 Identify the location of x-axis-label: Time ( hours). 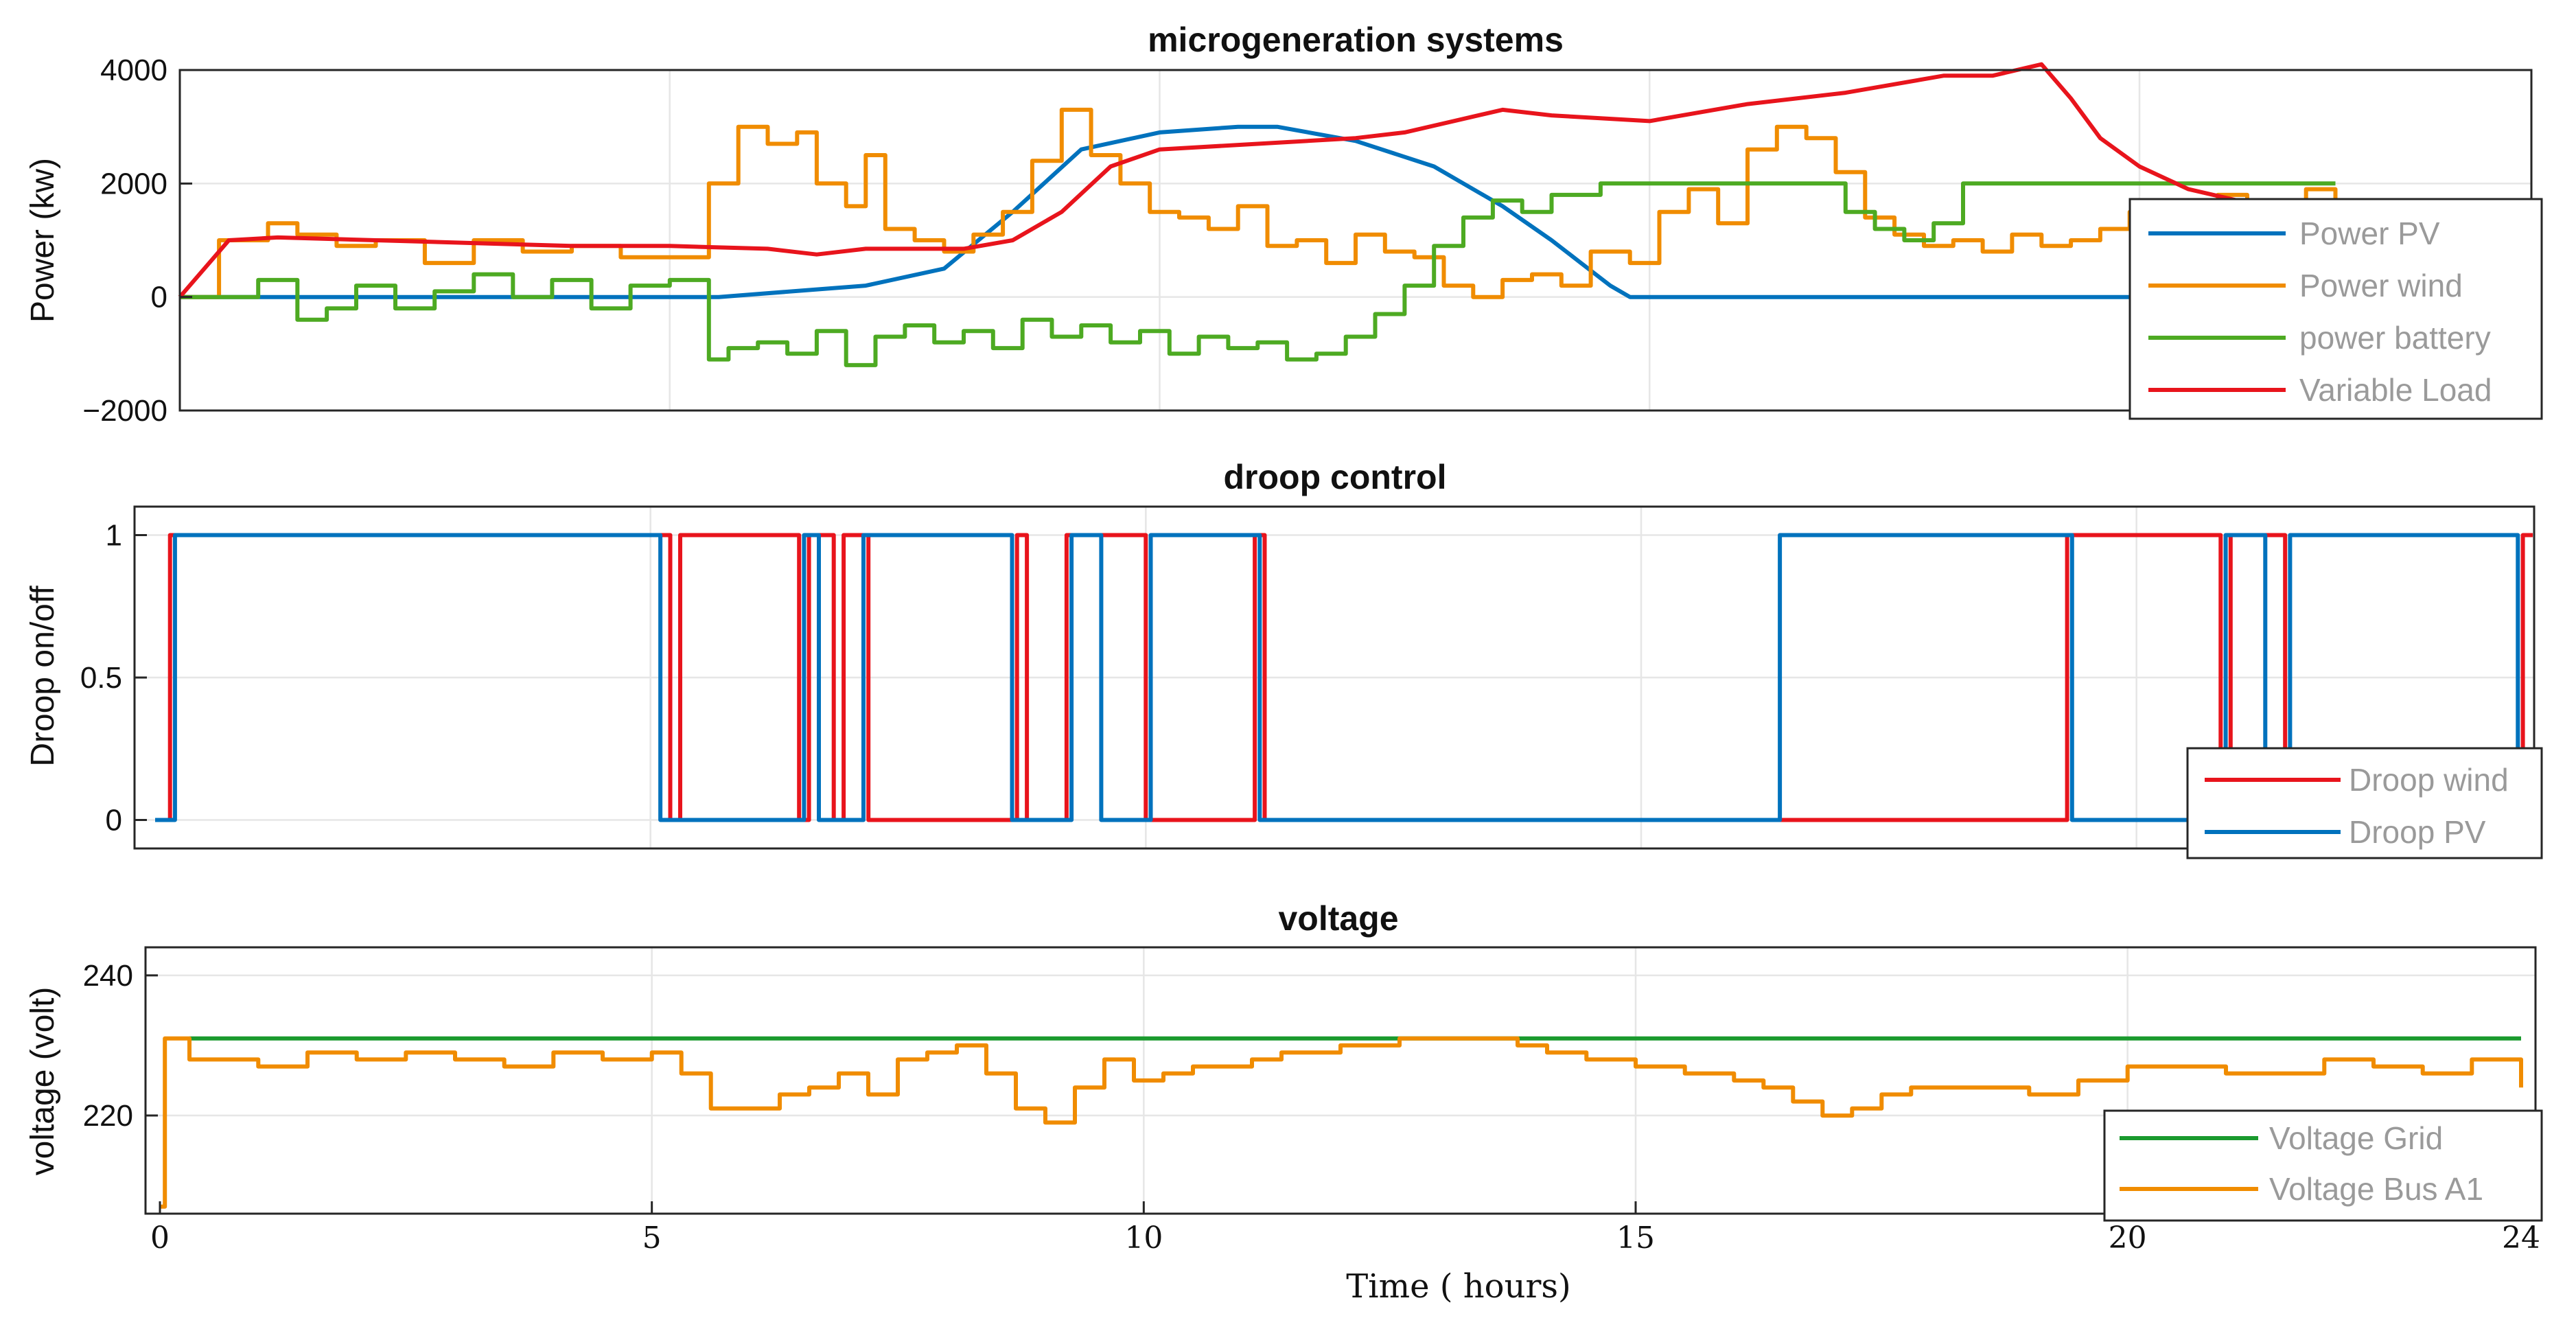
(1458, 1286).